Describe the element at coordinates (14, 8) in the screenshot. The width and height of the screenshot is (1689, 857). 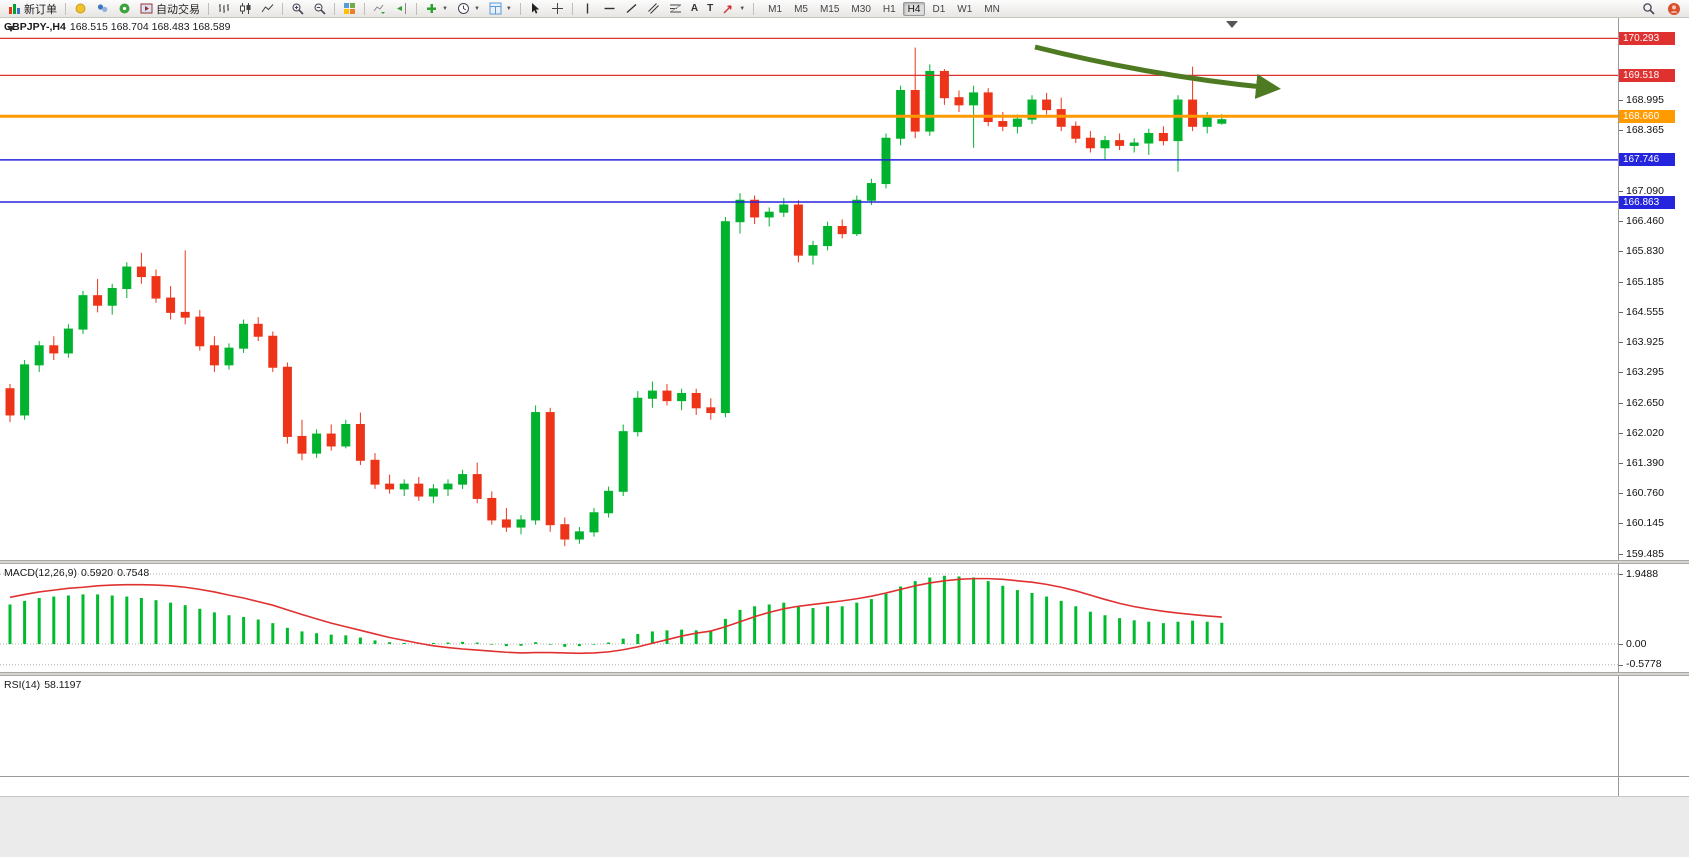
I see `new-order-icon` at that location.